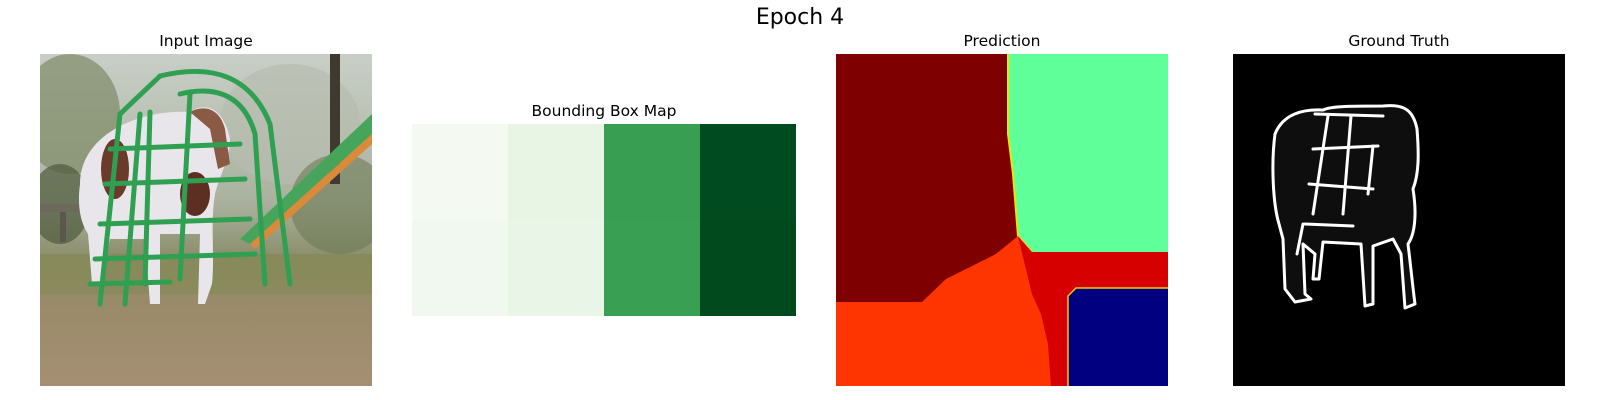 This screenshot has width=1600, height=400. I want to click on bounding-box-map-panel, so click(604, 220).